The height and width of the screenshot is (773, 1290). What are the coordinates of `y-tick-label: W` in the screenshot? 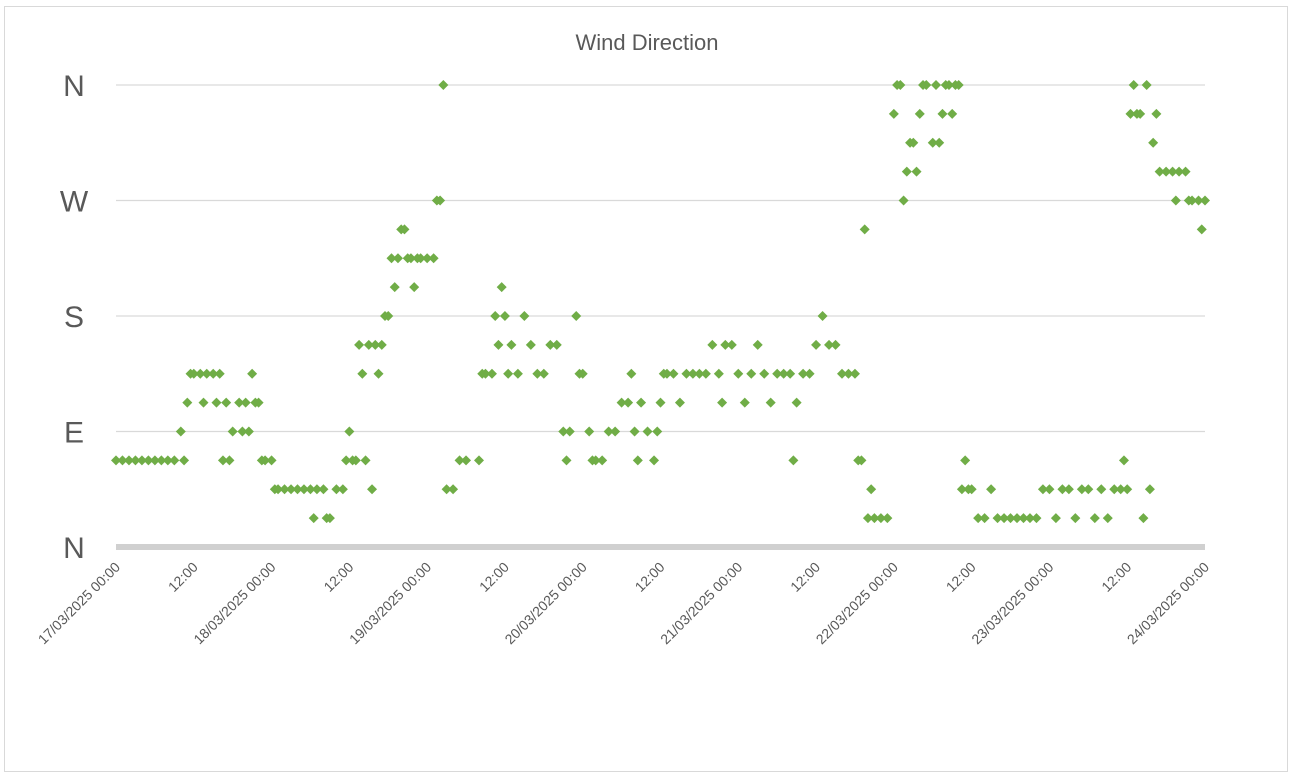 It's located at (74, 202).